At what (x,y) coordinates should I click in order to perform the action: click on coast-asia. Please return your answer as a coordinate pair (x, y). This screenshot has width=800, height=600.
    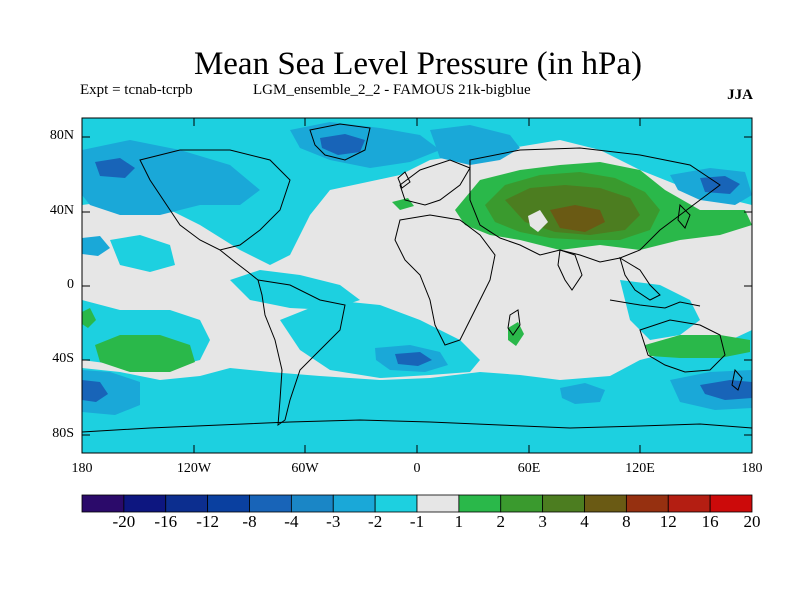
    Looking at the image, I should click on (595, 205).